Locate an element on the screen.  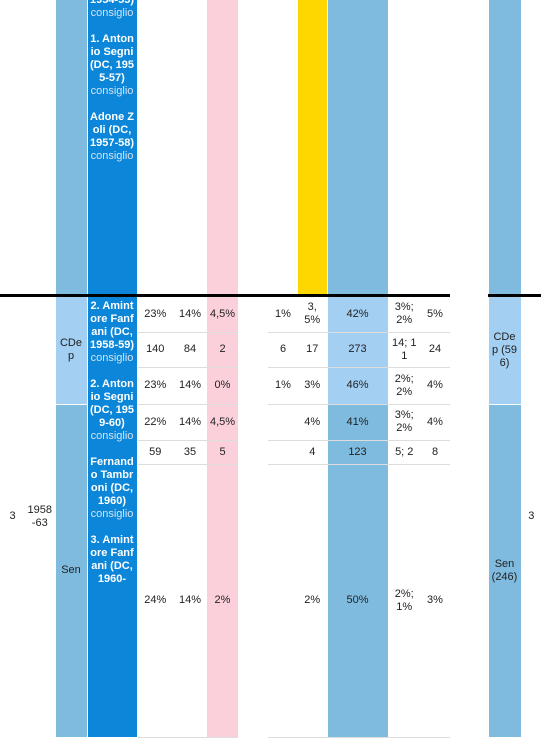
government: Fernando Tambroni (DC, 1960) consiglio is located at coordinates (112, 488).